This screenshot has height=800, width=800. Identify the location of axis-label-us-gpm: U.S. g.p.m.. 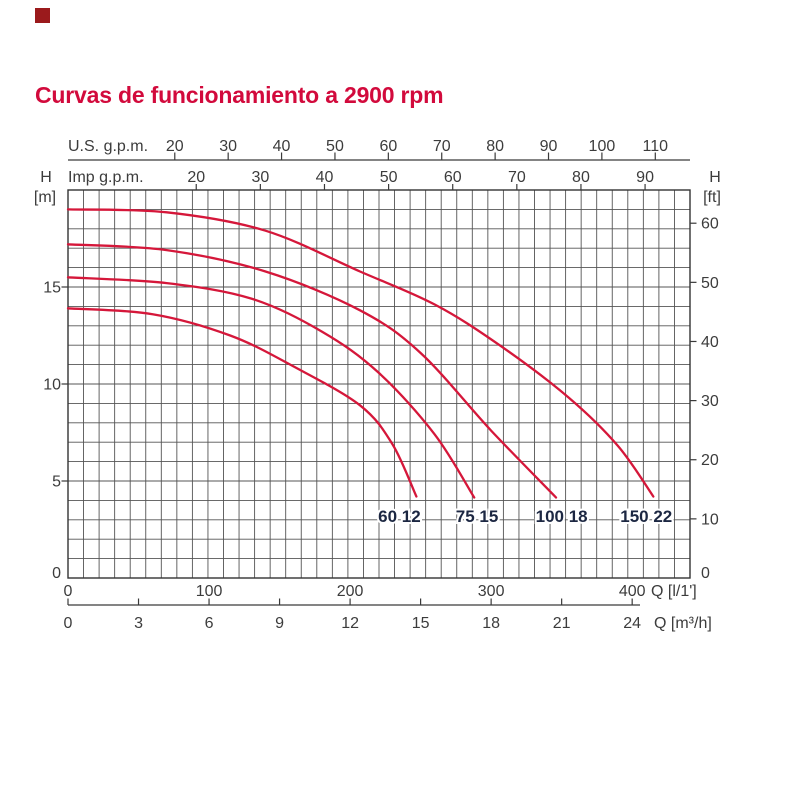
(108, 146).